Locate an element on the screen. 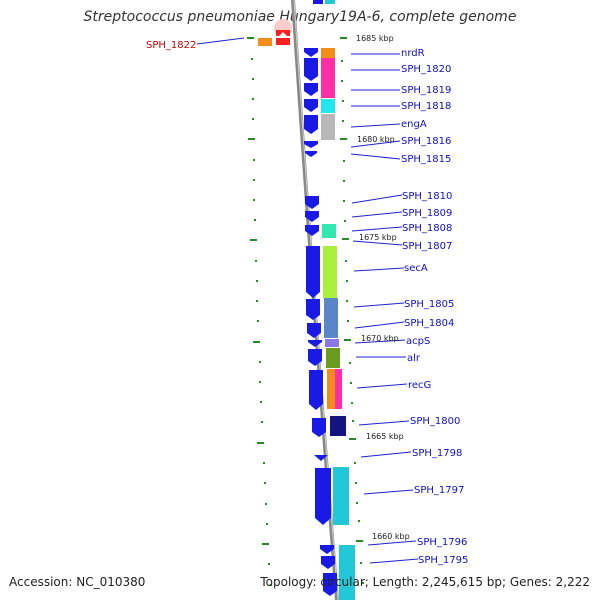  scale-label-1670: 1670 kbp is located at coordinates (380, 338).